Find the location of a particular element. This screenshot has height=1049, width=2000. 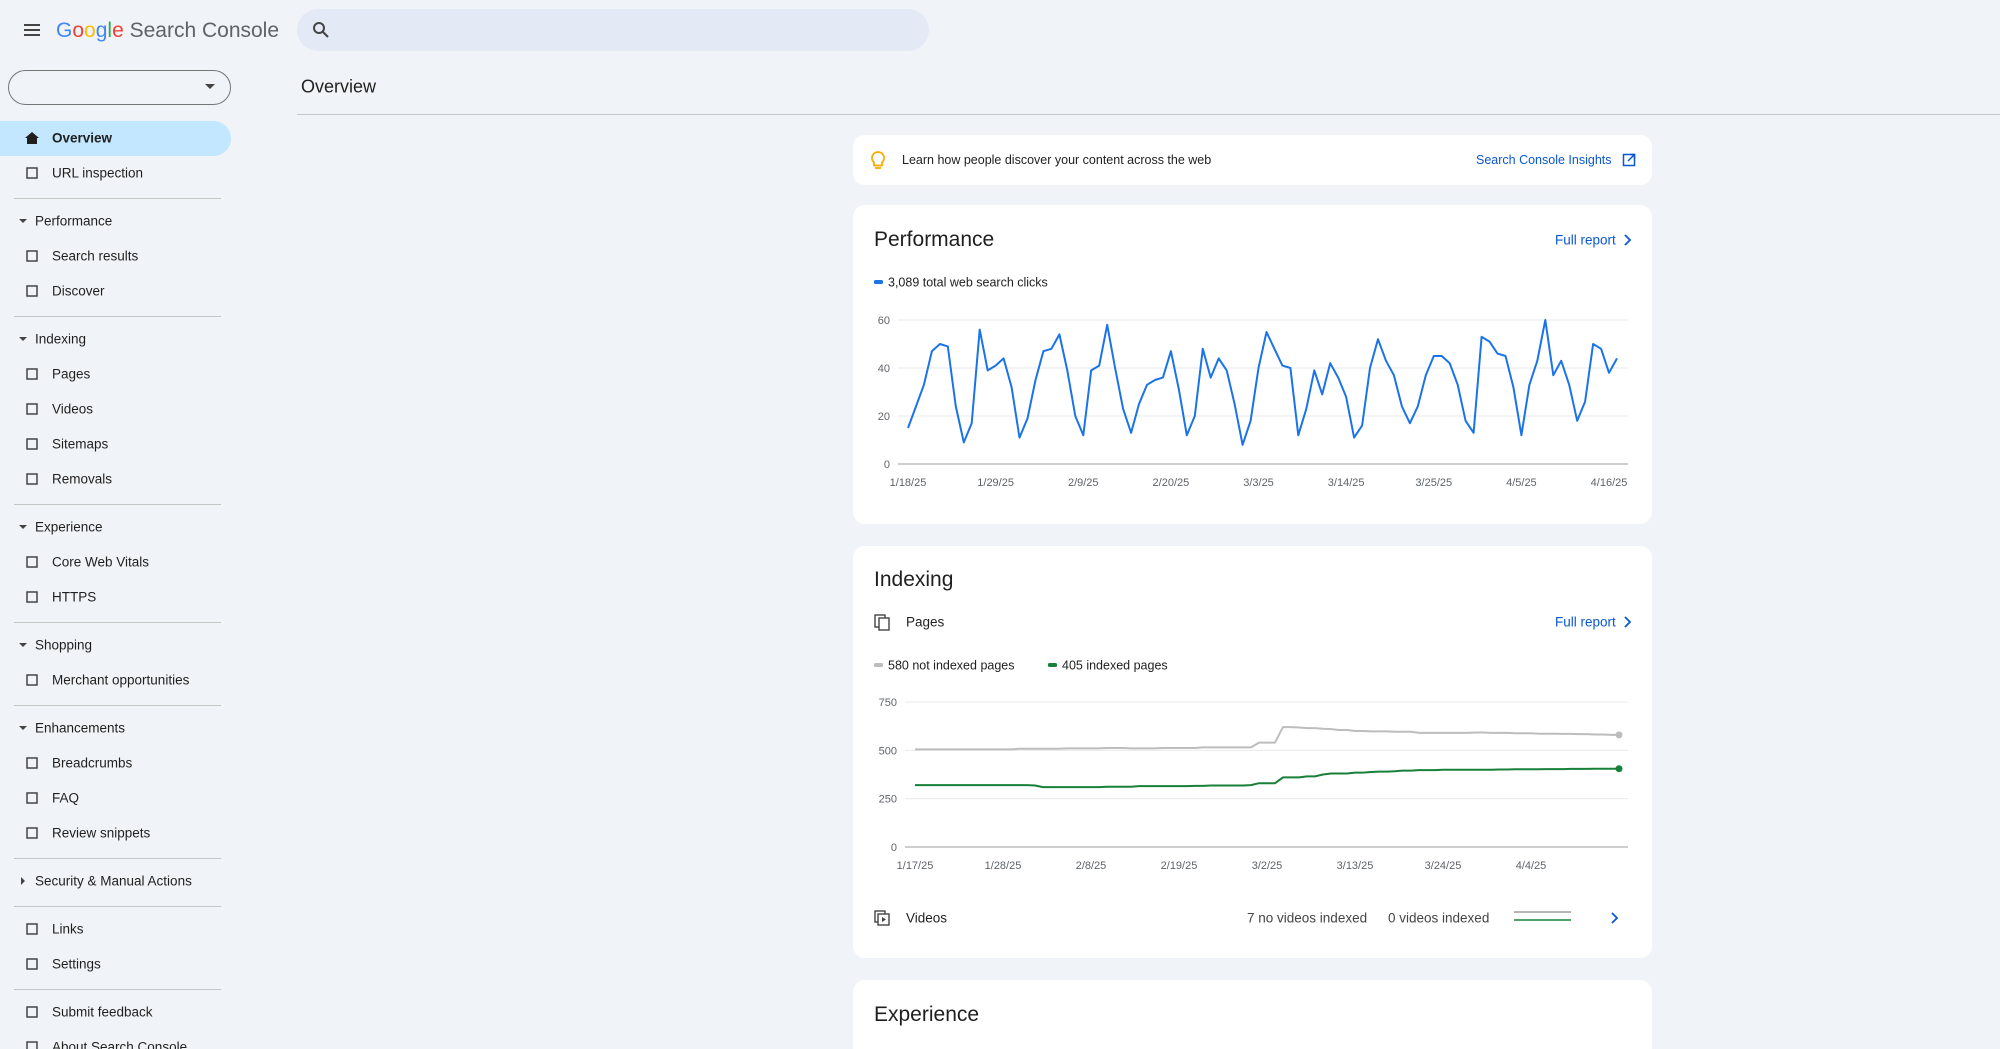

nav-item: About Search Console is located at coordinates (120, 1044).